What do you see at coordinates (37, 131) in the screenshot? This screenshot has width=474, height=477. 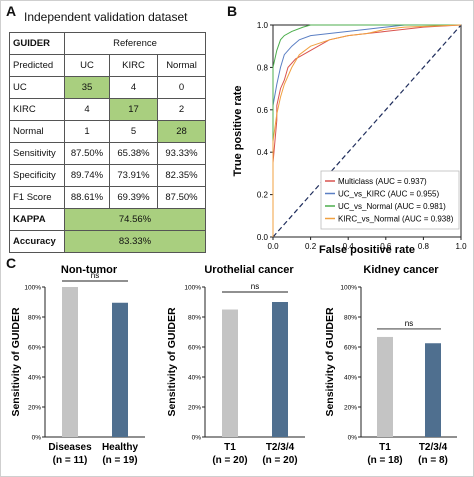 I see `row-label: Normal` at bounding box center [37, 131].